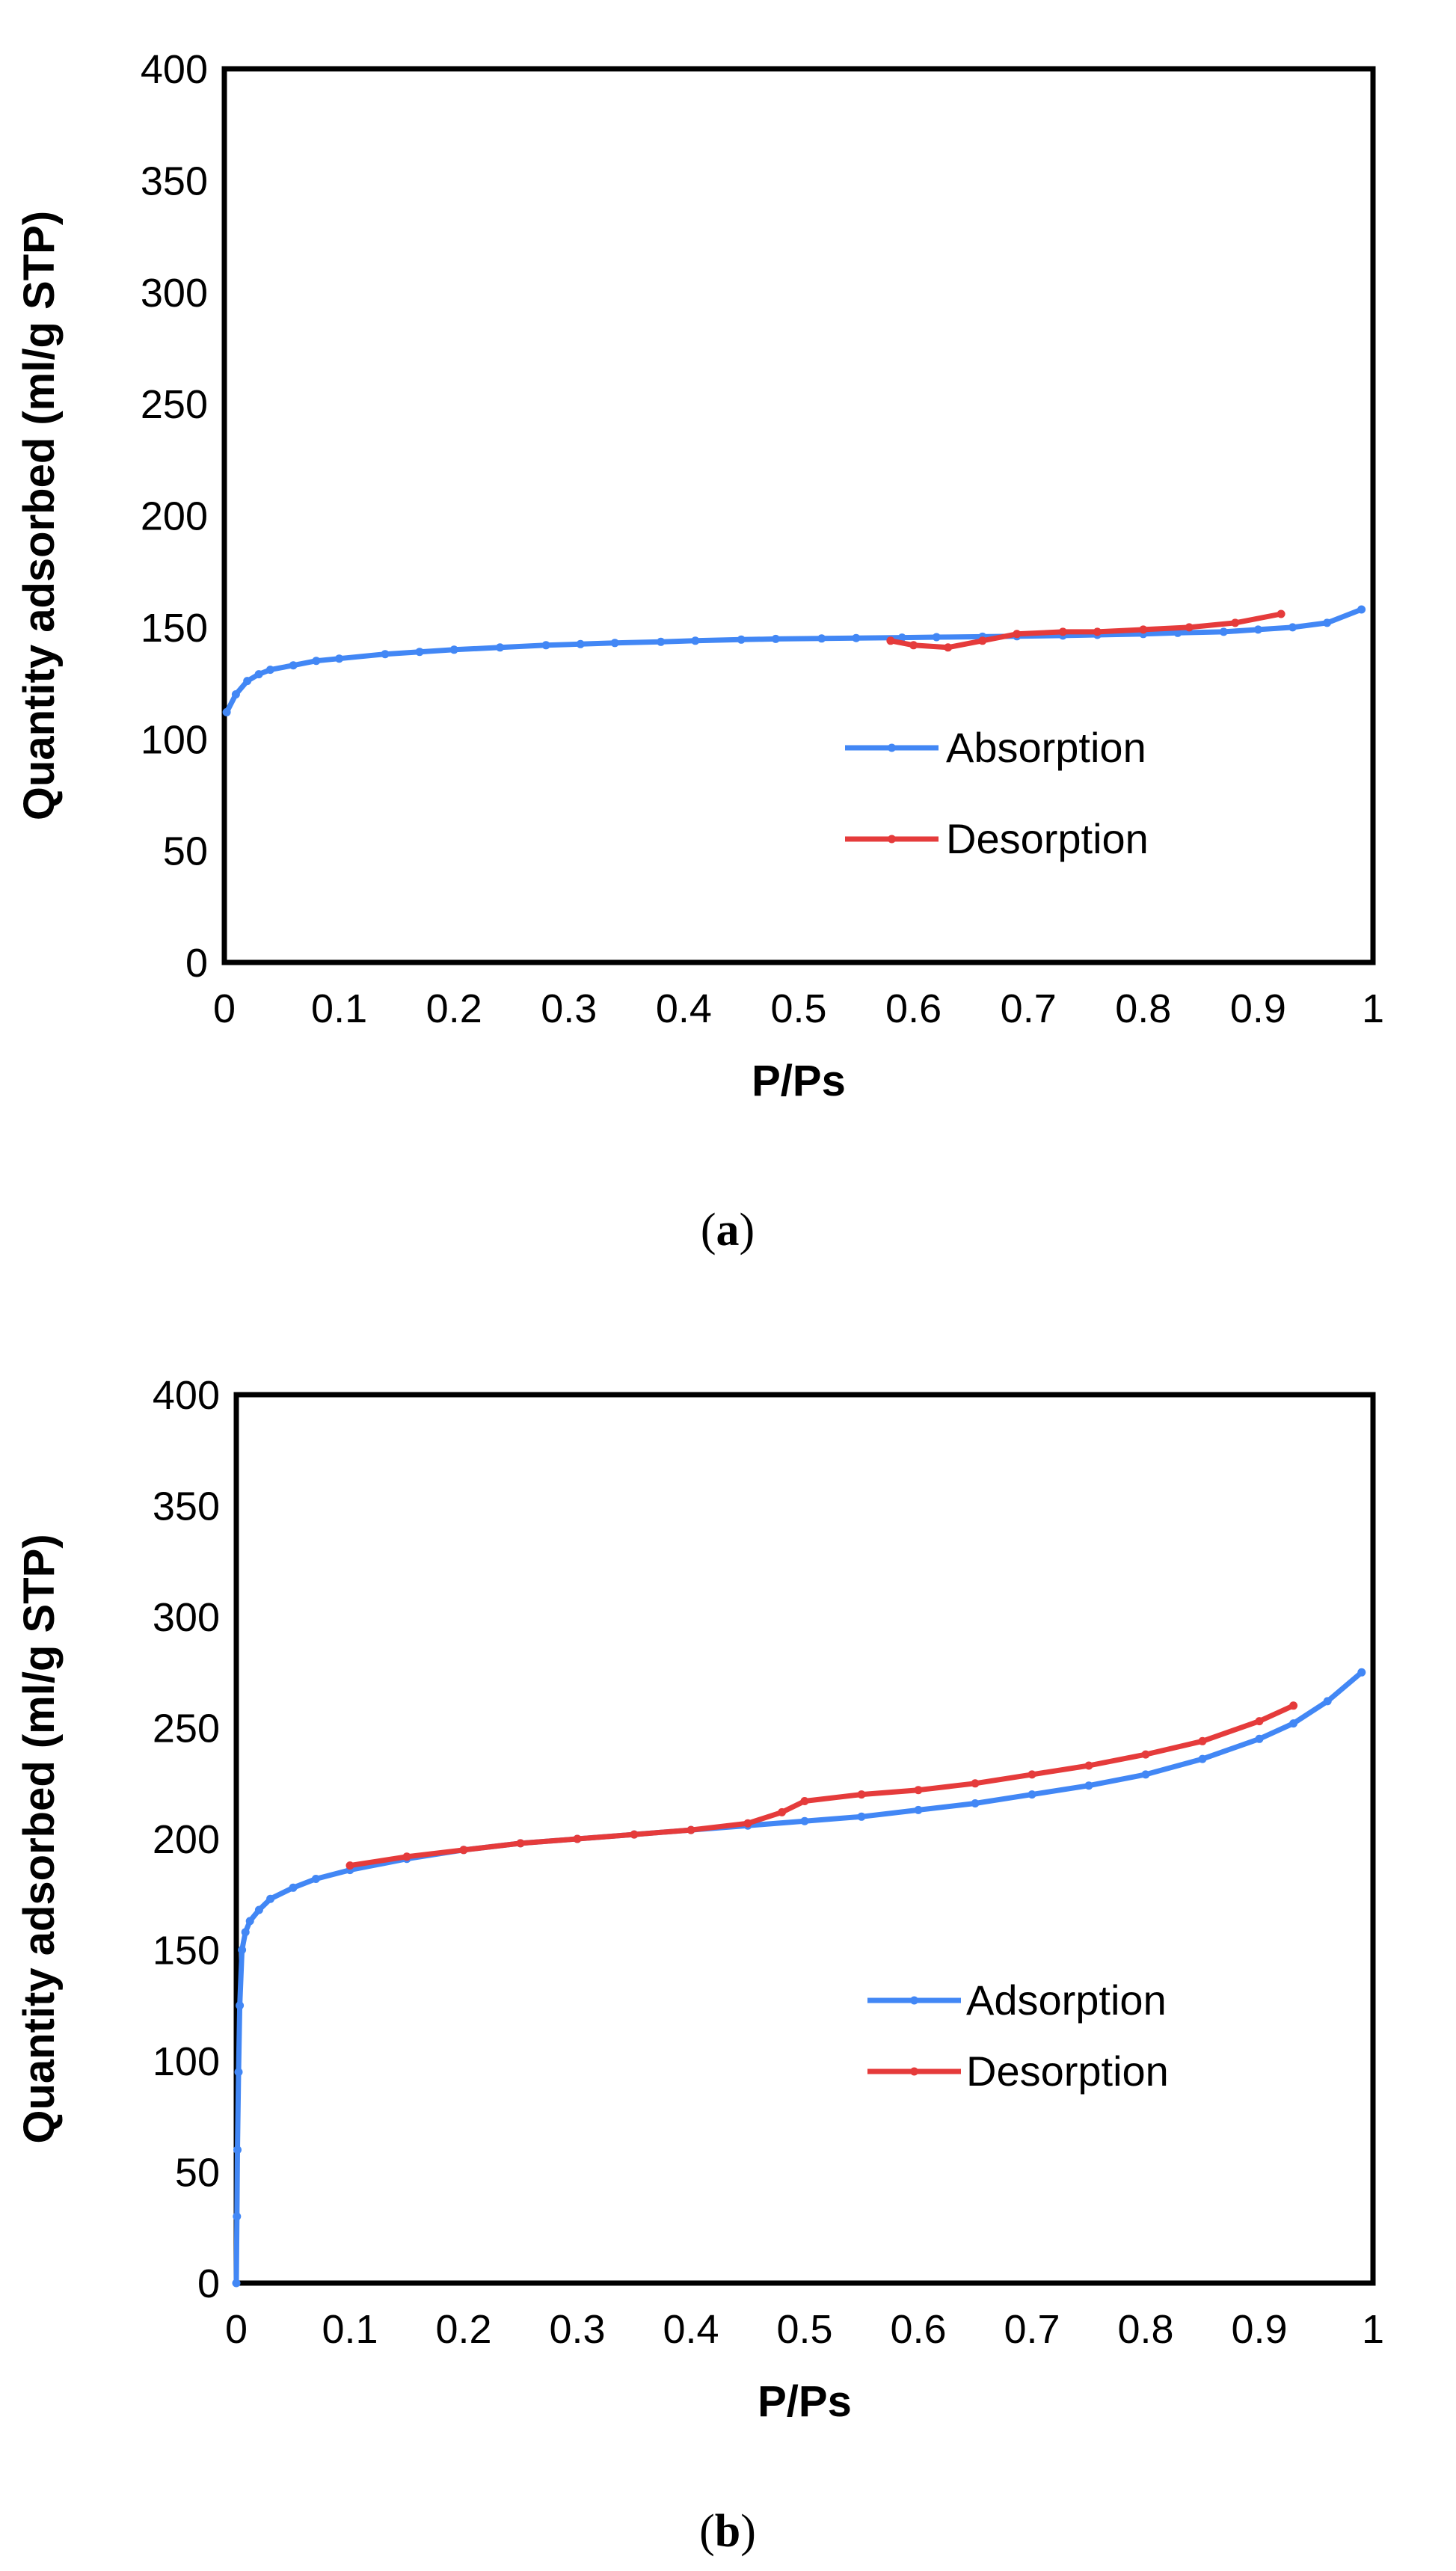  Describe the element at coordinates (350, 2329) in the screenshot. I see `panel-b-x-tick-label: 0.1` at that location.